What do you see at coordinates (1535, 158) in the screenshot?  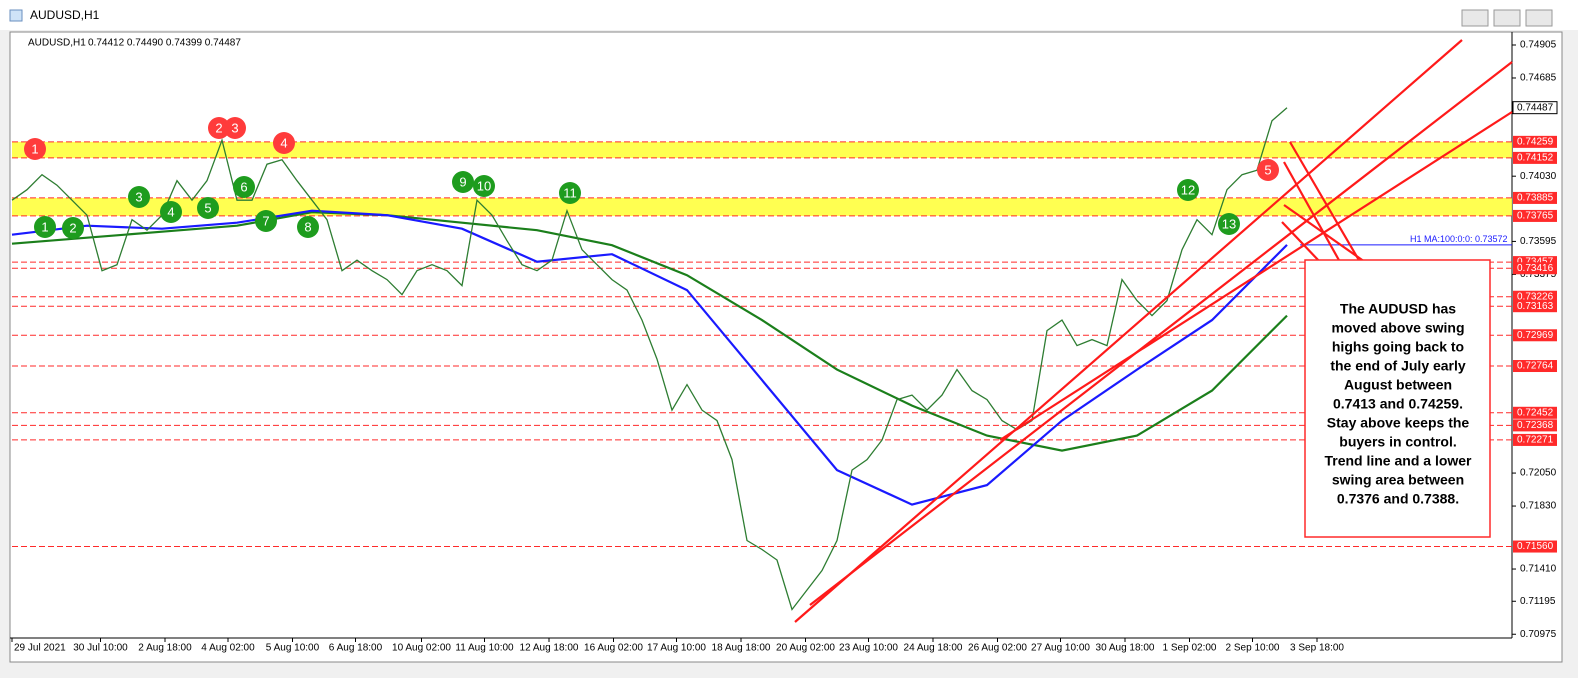 I see `level-label: 0.74152` at bounding box center [1535, 158].